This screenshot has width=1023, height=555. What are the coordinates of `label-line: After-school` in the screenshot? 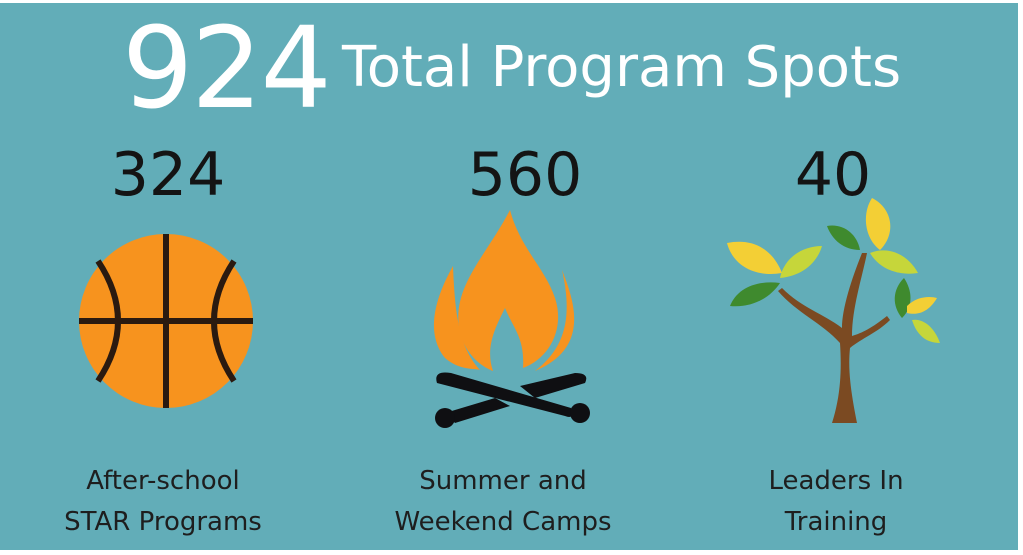 It's located at (163, 481).